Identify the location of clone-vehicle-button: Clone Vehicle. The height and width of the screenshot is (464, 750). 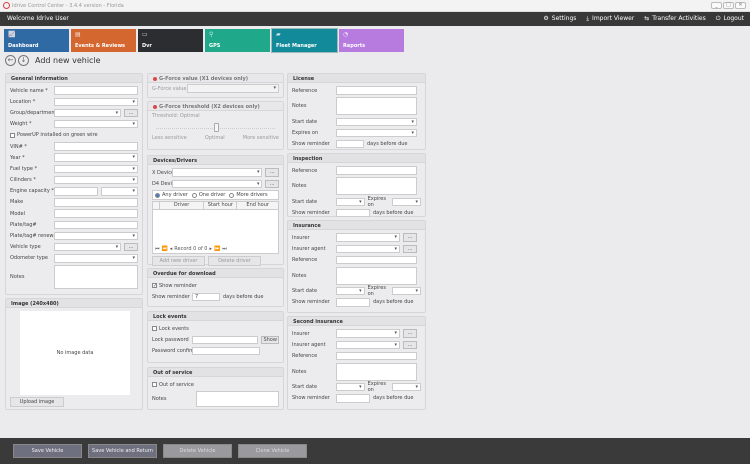
(272, 451).